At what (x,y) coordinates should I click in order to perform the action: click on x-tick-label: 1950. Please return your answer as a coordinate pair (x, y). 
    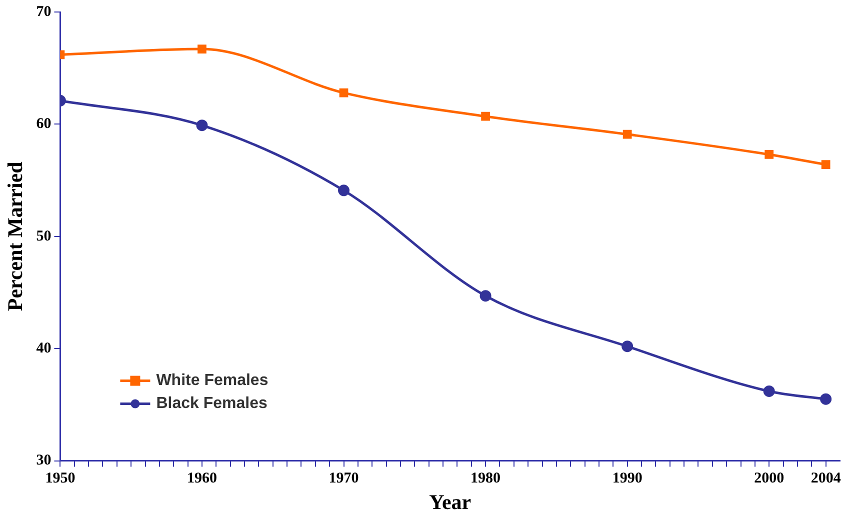
    Looking at the image, I should click on (60, 478).